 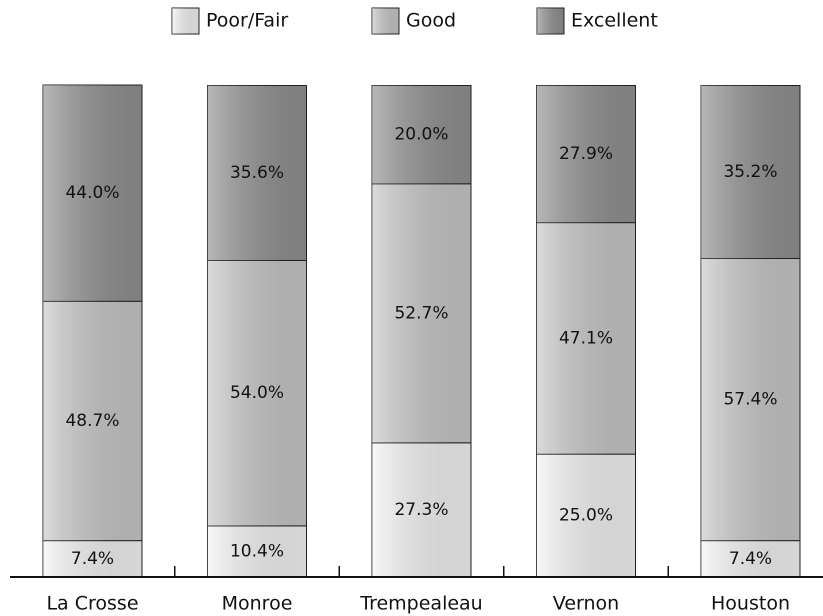 What do you see at coordinates (614, 21) in the screenshot?
I see `legend-label: Excellent` at bounding box center [614, 21].